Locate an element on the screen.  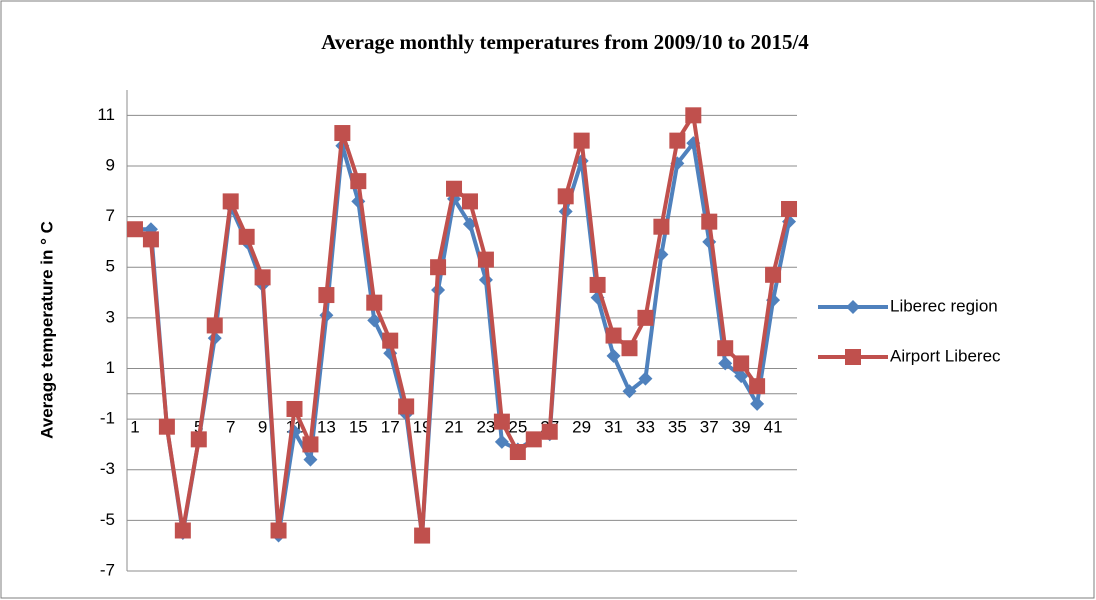
y-tick-label: -3 is located at coordinates (107, 468).